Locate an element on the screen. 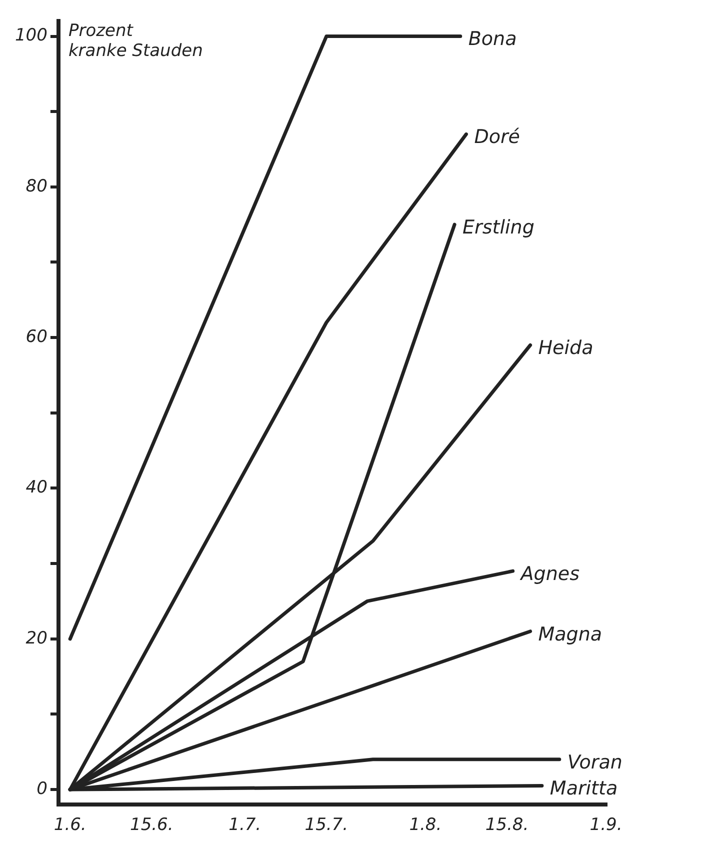  x-tick-label: 15.8. is located at coordinates (507, 825).